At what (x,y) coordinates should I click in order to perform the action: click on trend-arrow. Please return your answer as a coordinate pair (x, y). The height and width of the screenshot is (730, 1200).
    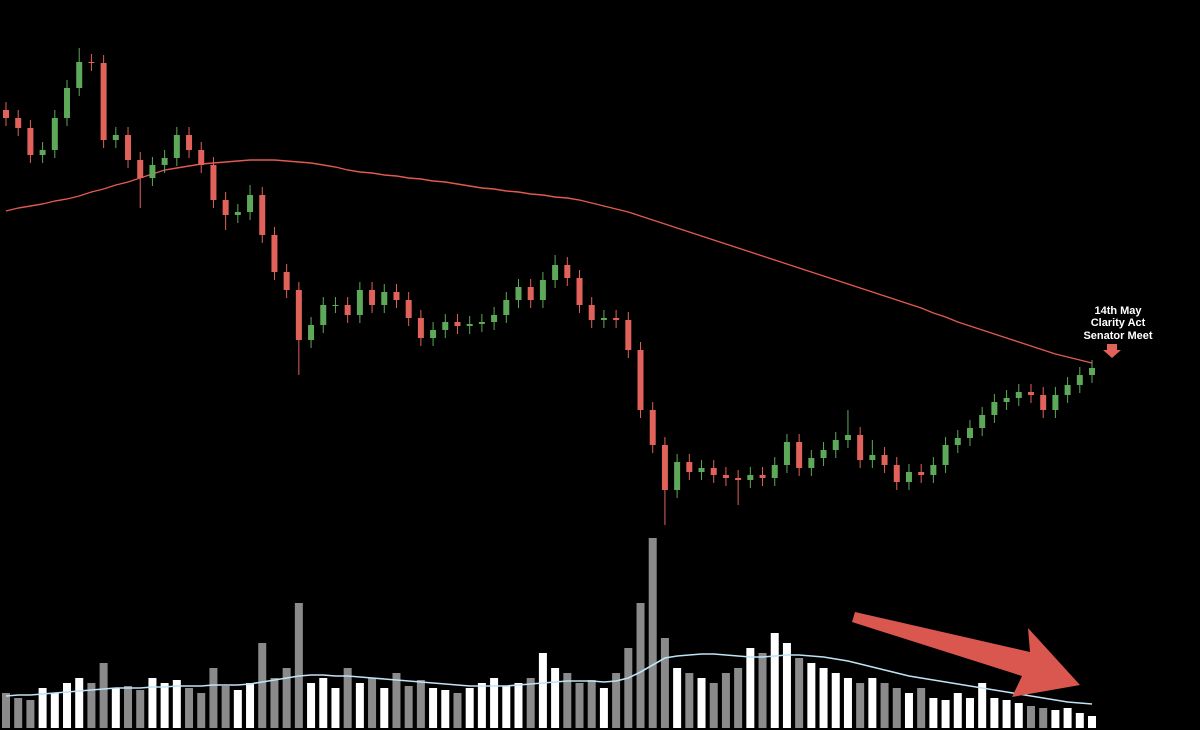
    Looking at the image, I should click on (966, 654).